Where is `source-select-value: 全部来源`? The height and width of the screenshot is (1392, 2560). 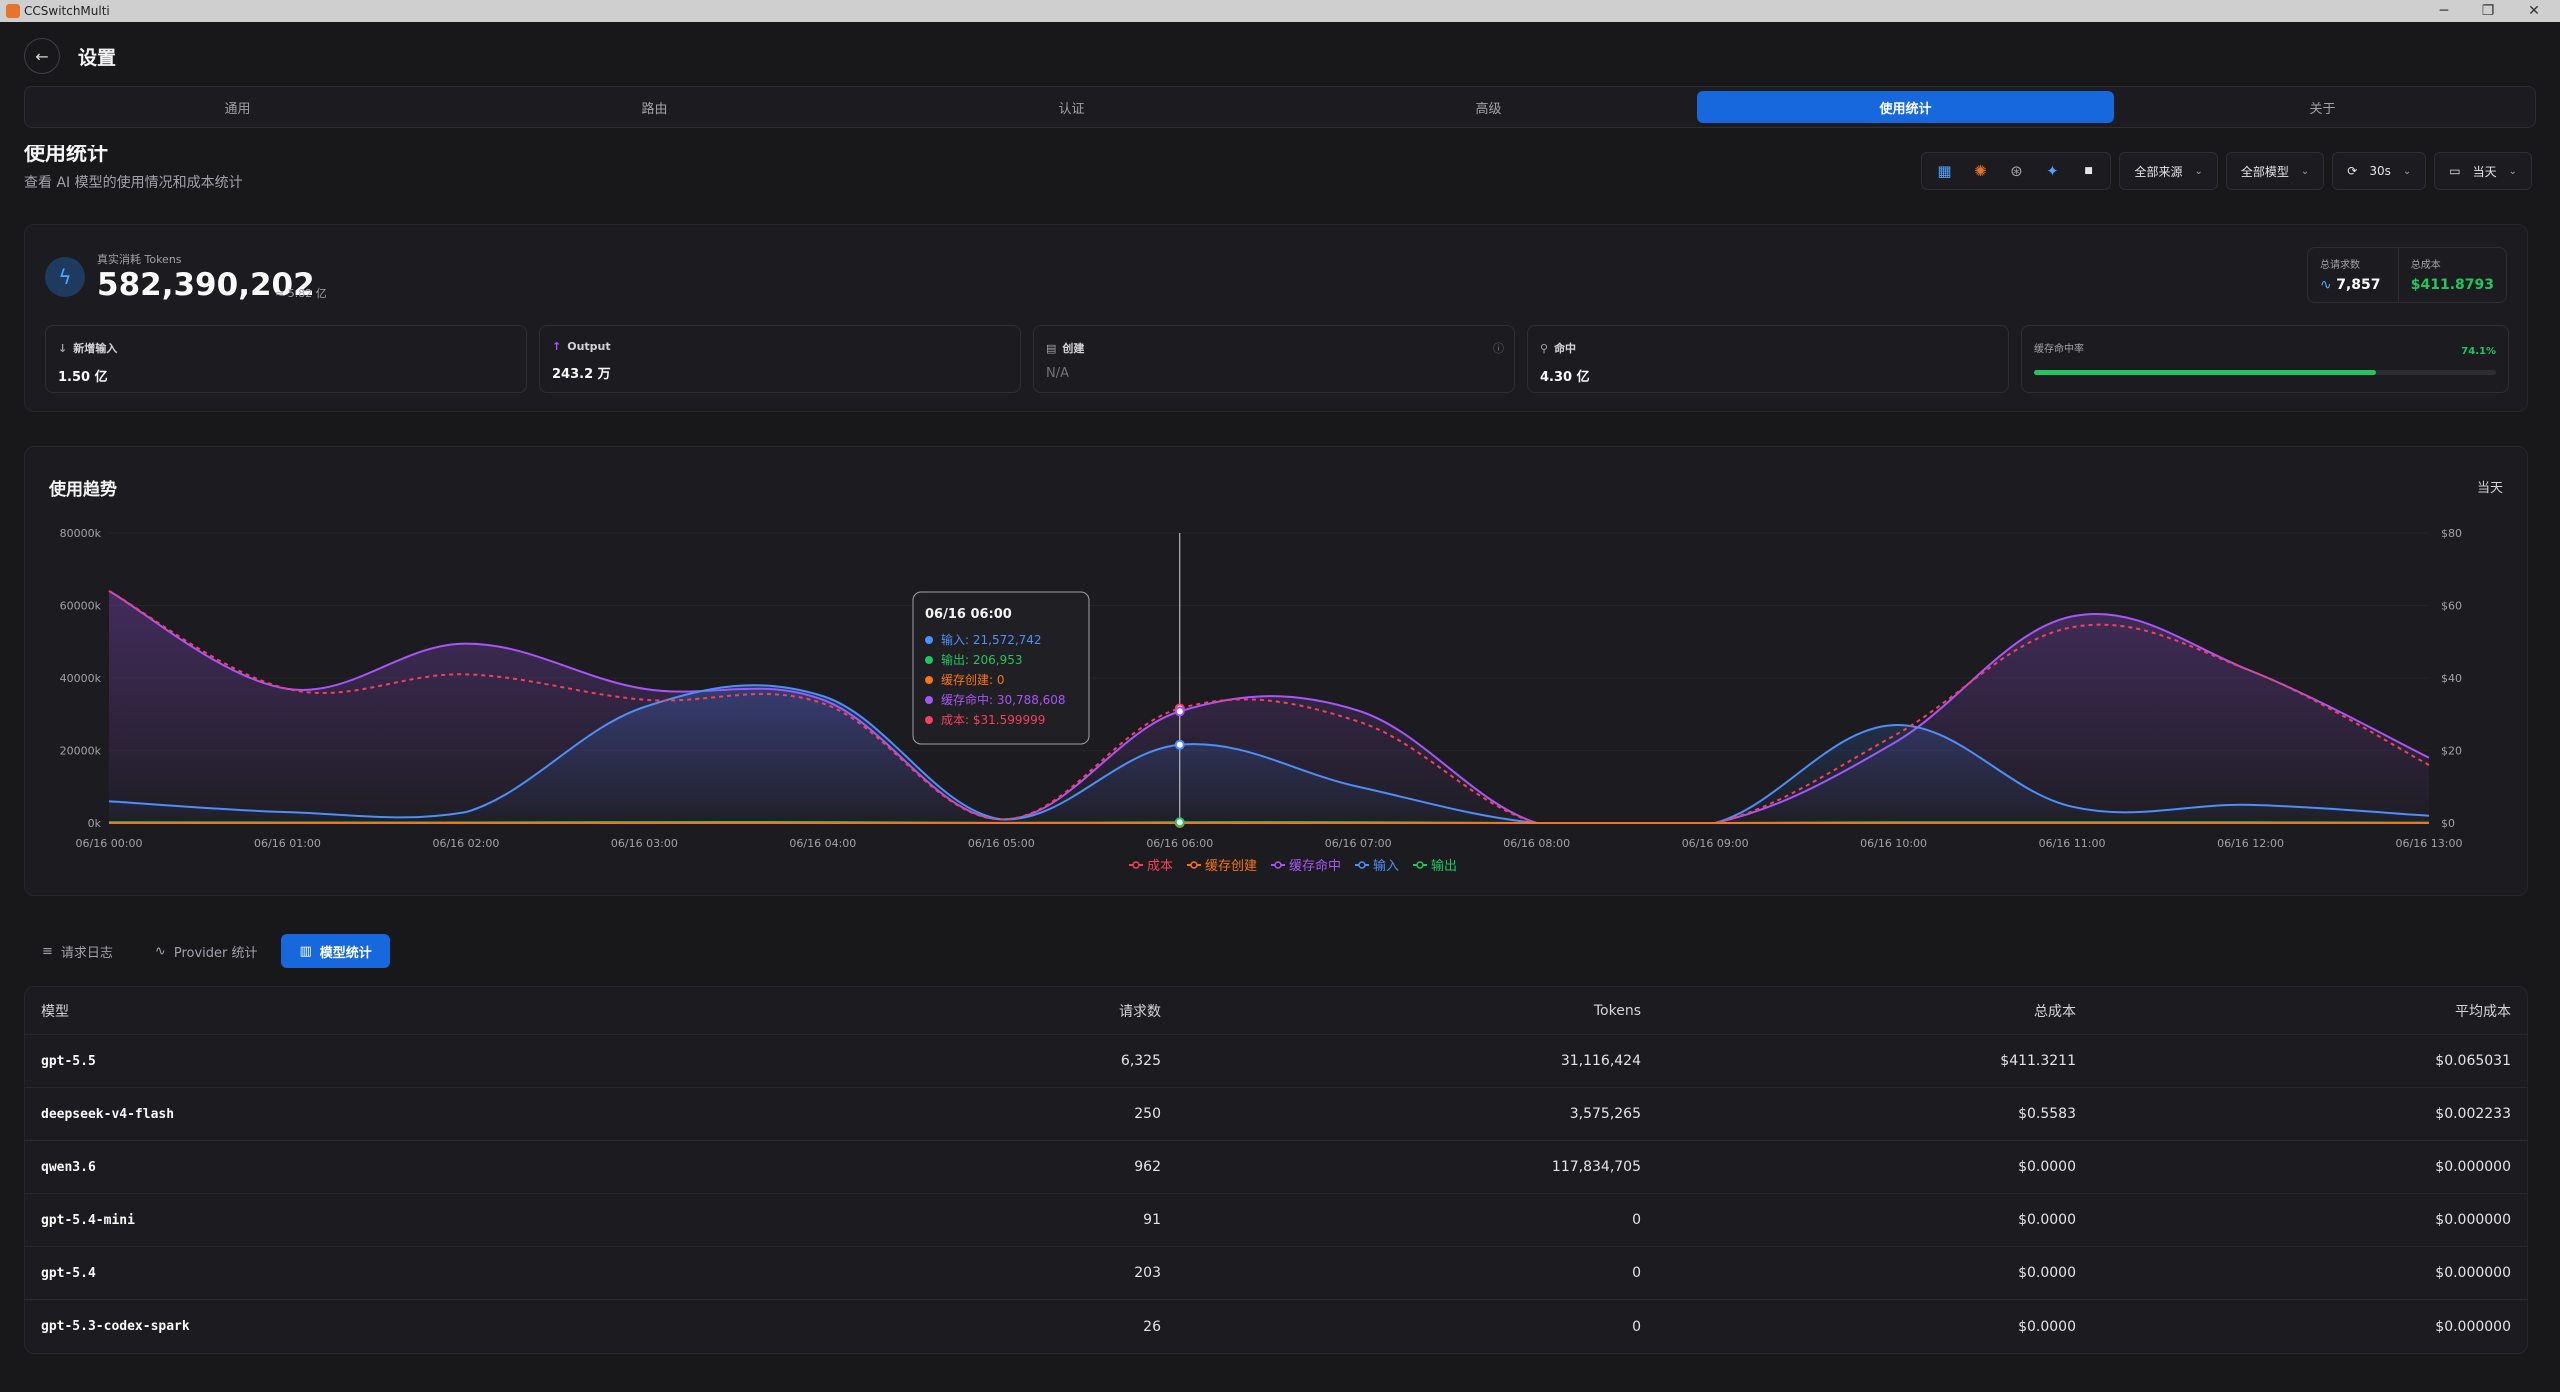 source-select-value: 全部来源 is located at coordinates (2158, 171).